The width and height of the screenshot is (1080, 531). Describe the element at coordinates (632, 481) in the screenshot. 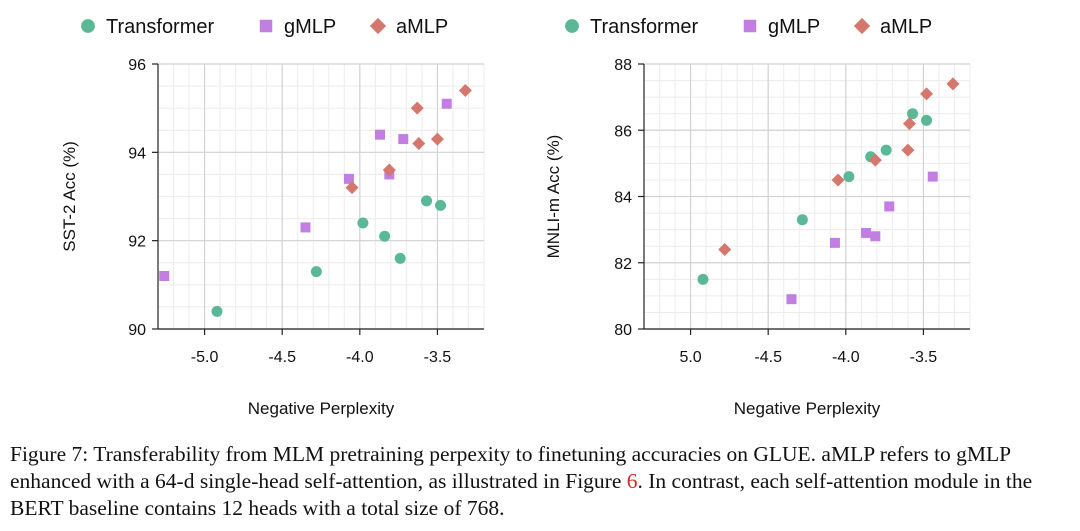

I see `figure-reference-link: 6` at that location.